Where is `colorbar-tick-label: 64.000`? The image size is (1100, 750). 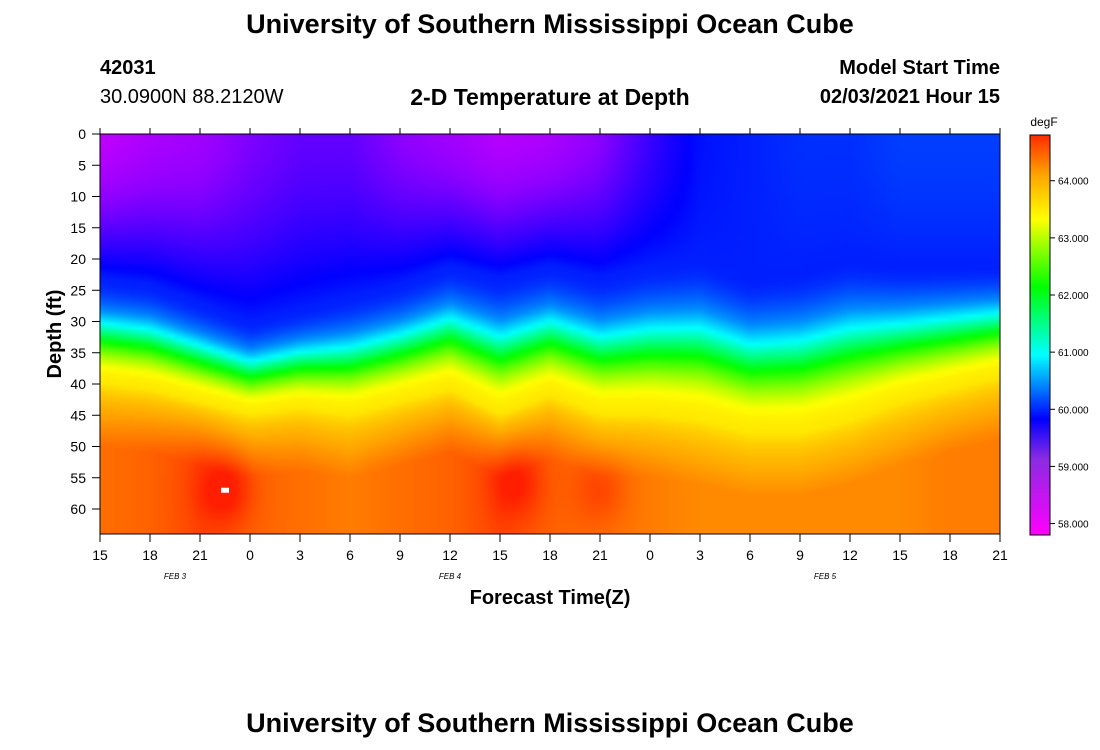
colorbar-tick-label: 64.000 is located at coordinates (1073, 182).